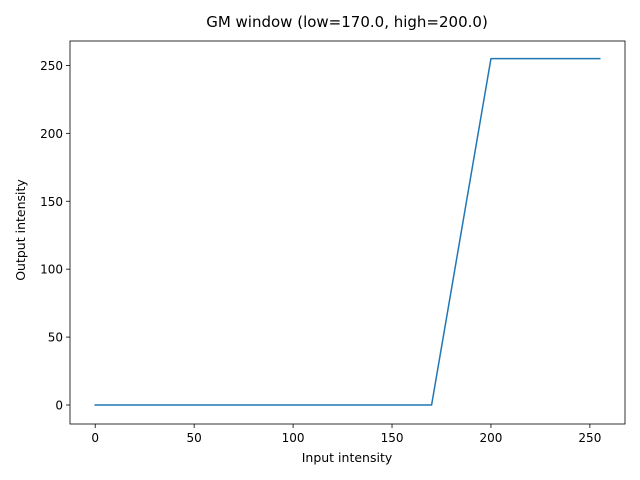 Image resolution: width=640 pixels, height=480 pixels. What do you see at coordinates (20, 230) in the screenshot?
I see `y-axis-label: Output intensity` at bounding box center [20, 230].